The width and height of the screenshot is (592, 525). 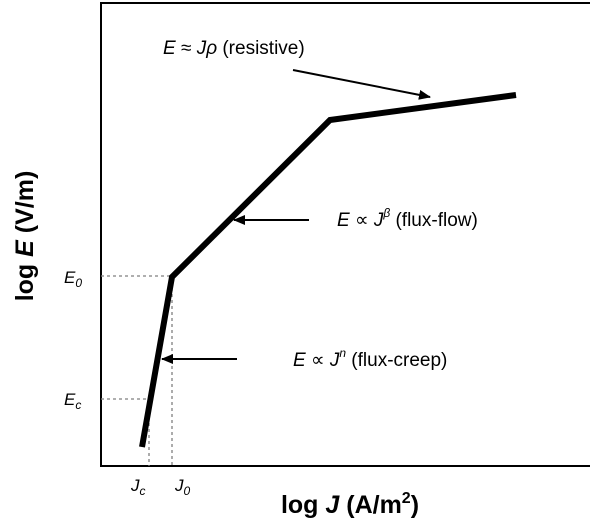 I want to click on ec-sub: c, so click(x=78, y=405).